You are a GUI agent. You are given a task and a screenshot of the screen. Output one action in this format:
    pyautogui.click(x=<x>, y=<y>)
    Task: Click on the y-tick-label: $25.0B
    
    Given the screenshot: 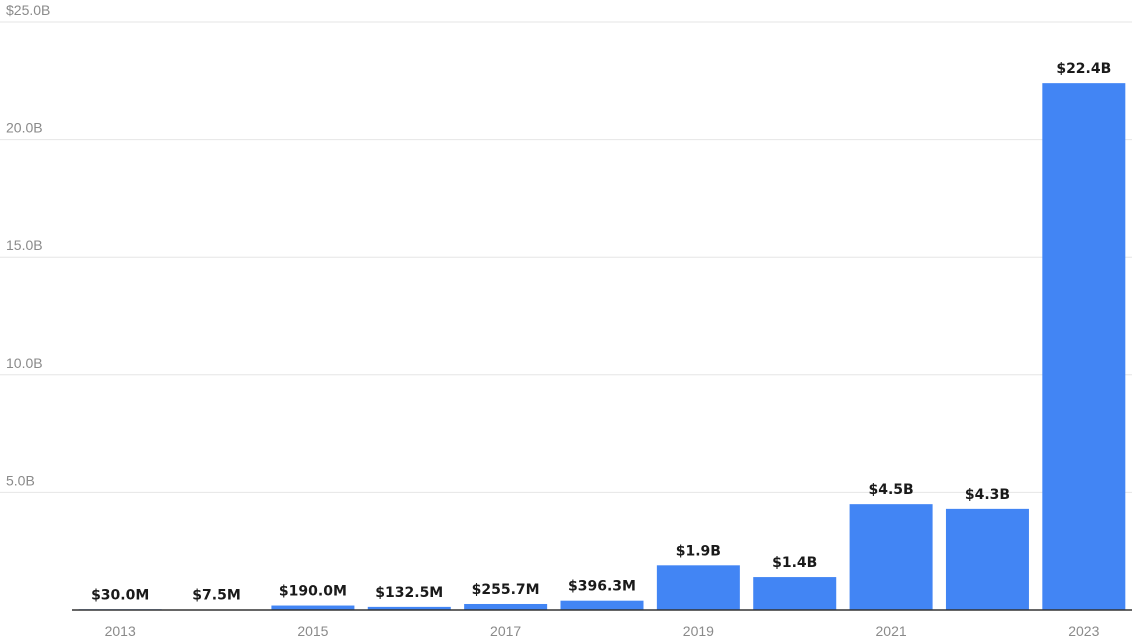 What is the action you would take?
    pyautogui.click(x=28, y=10)
    